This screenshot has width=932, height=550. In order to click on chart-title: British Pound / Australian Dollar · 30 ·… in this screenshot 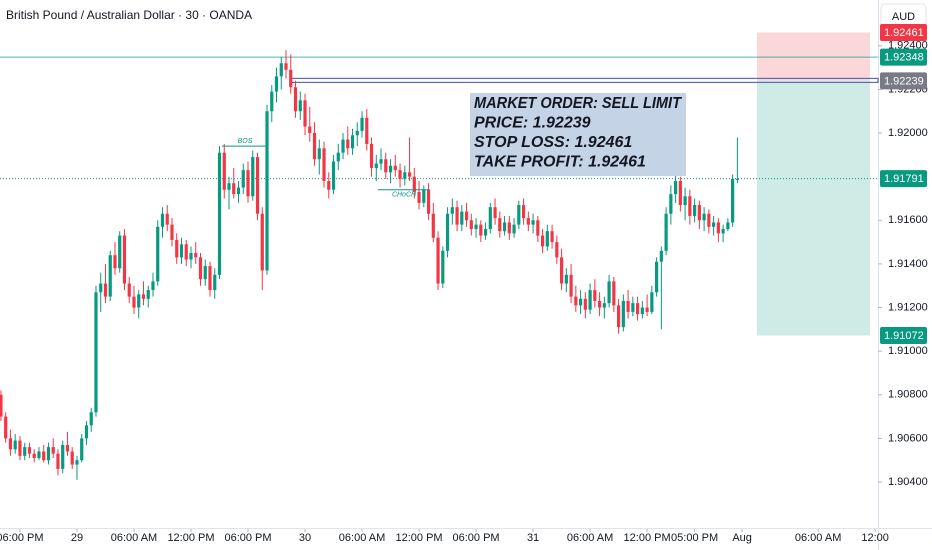, I will do `click(129, 15)`.